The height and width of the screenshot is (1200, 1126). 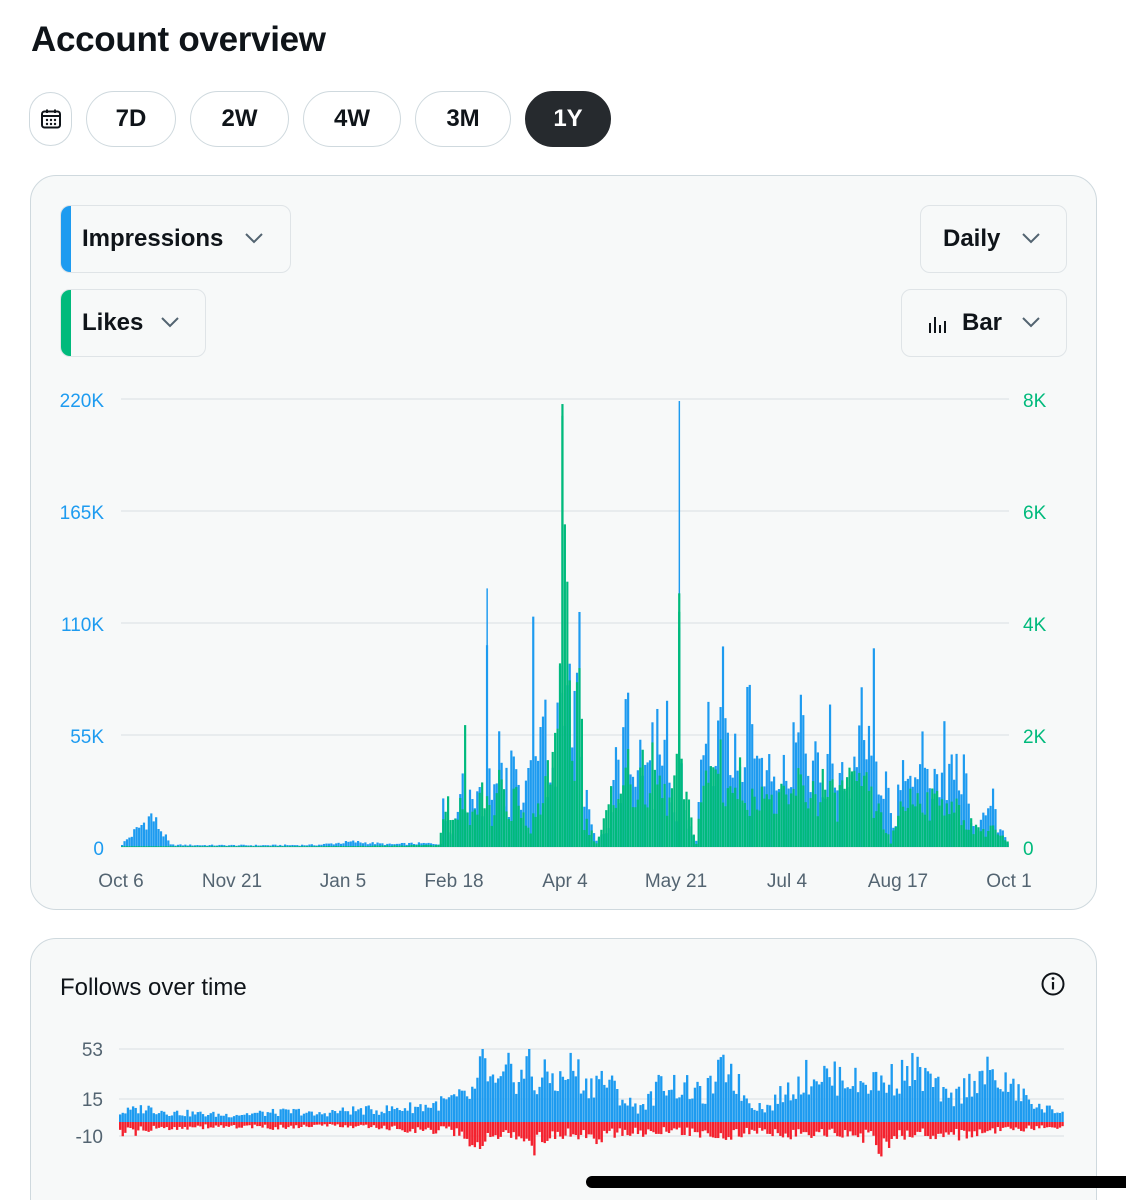 I want to click on info-icon, so click(x=1053, y=984).